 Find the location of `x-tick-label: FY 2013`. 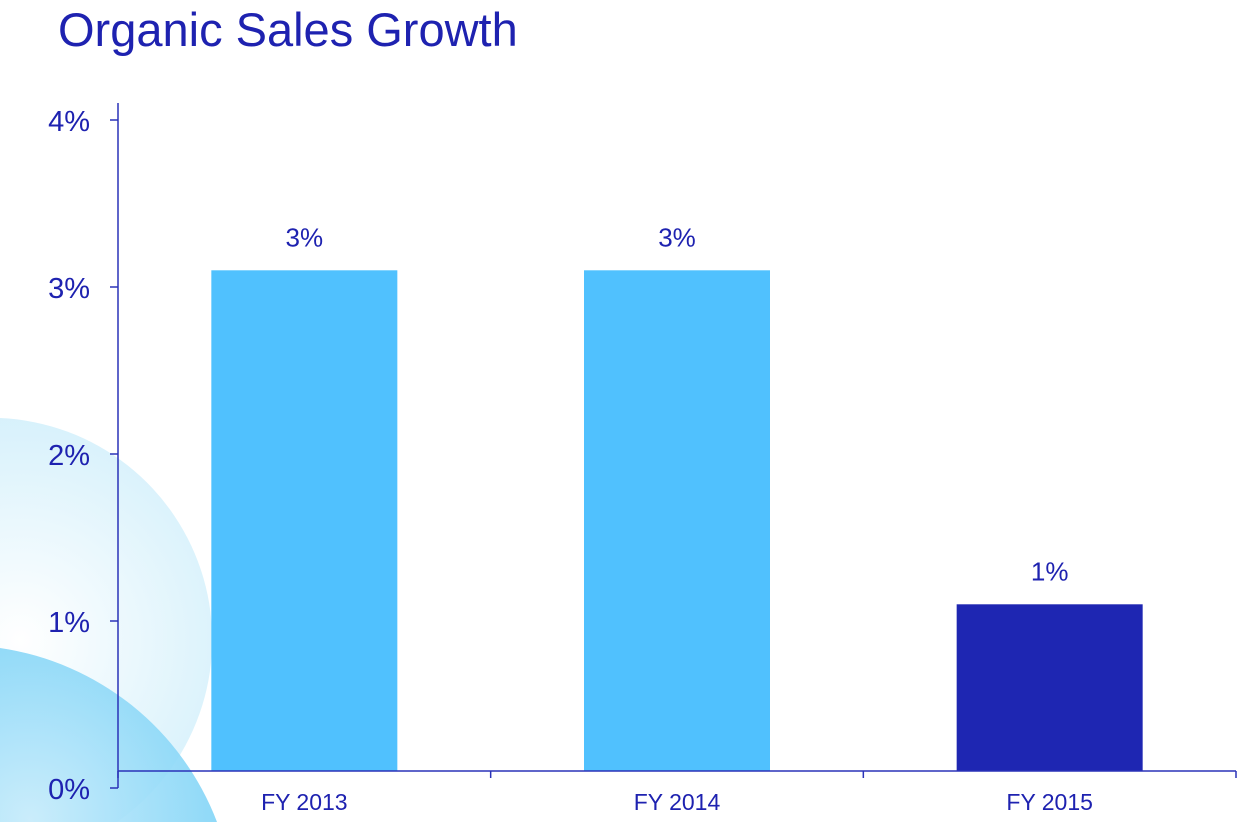

x-tick-label: FY 2013 is located at coordinates (304, 802).